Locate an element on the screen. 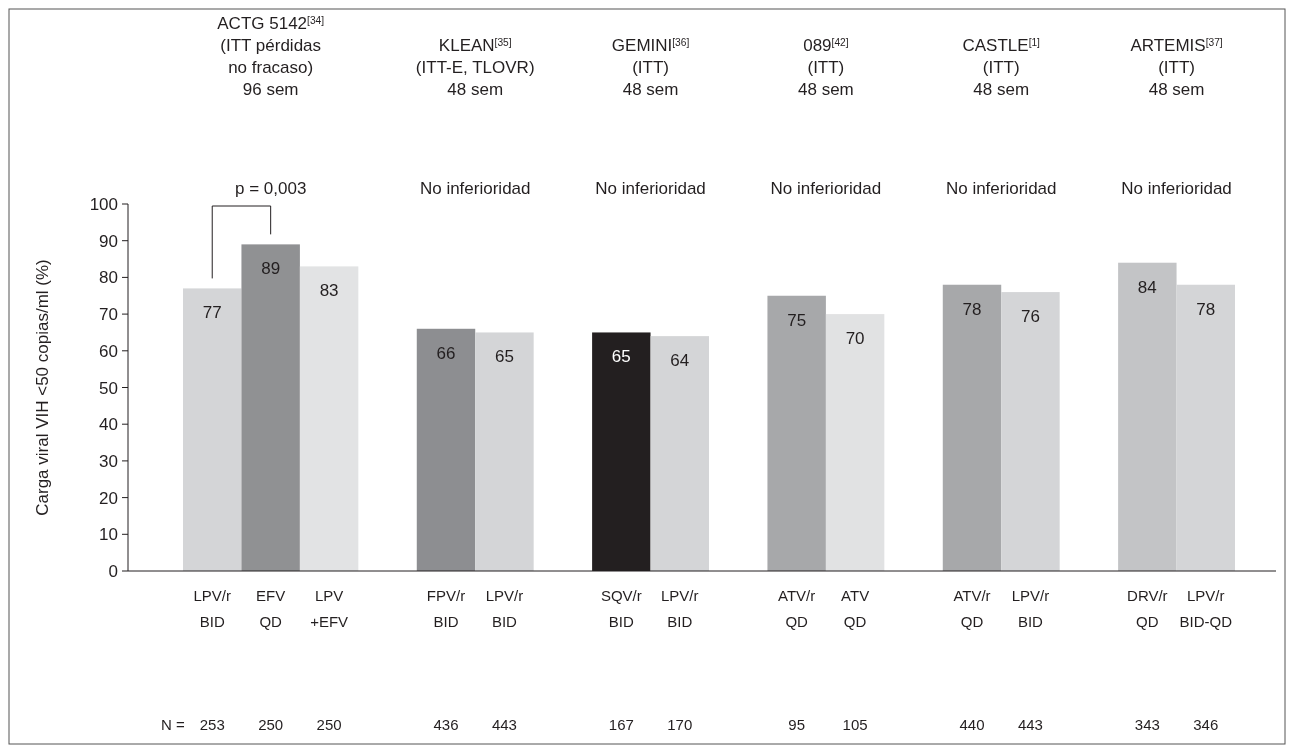  x-tick-label: FPV/r BID is located at coordinates (446, 608).